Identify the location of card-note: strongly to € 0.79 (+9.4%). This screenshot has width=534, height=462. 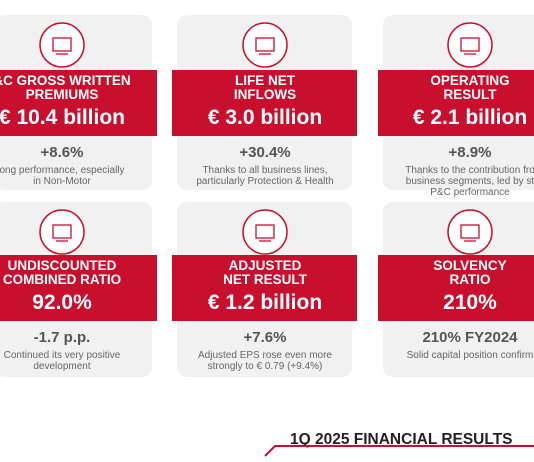
(265, 366).